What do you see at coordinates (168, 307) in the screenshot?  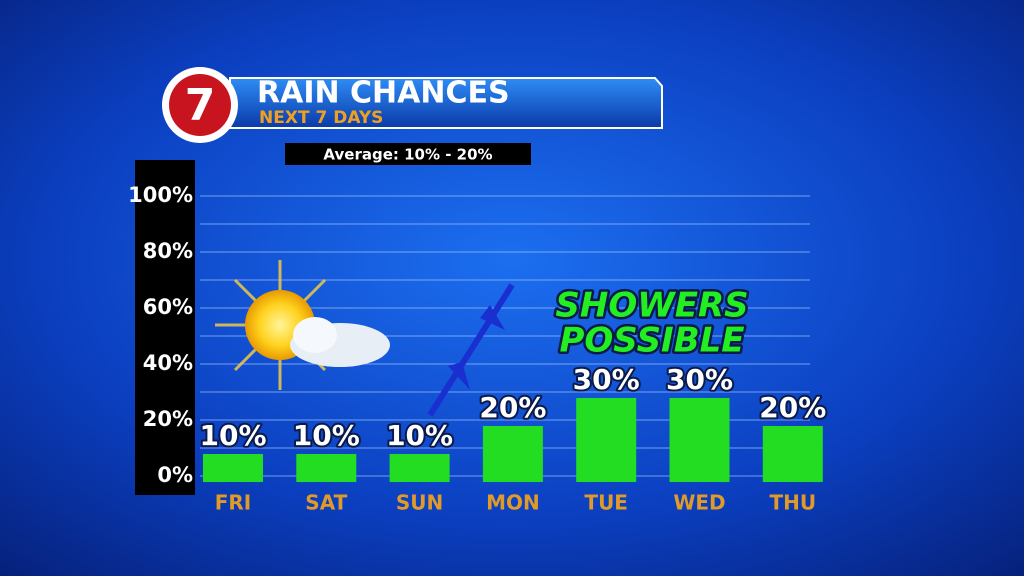 I see `y-tick-label: 60%` at bounding box center [168, 307].